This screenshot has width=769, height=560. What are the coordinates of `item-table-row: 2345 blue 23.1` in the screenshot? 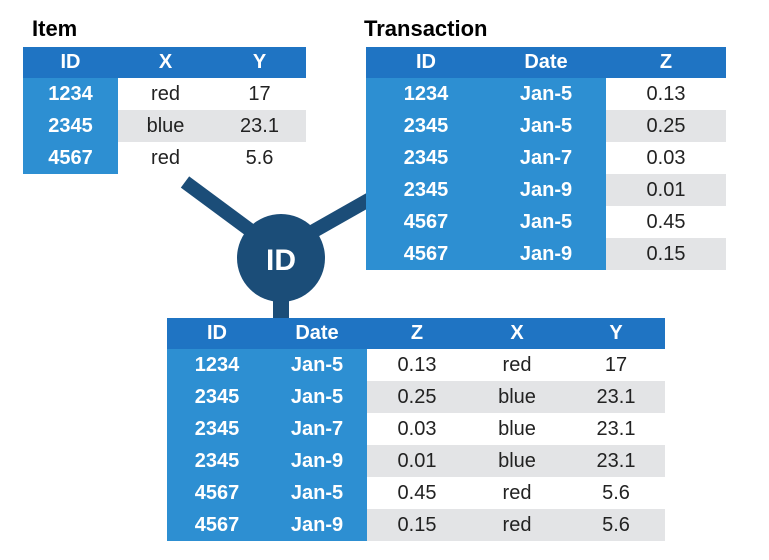 It's located at (164, 126).